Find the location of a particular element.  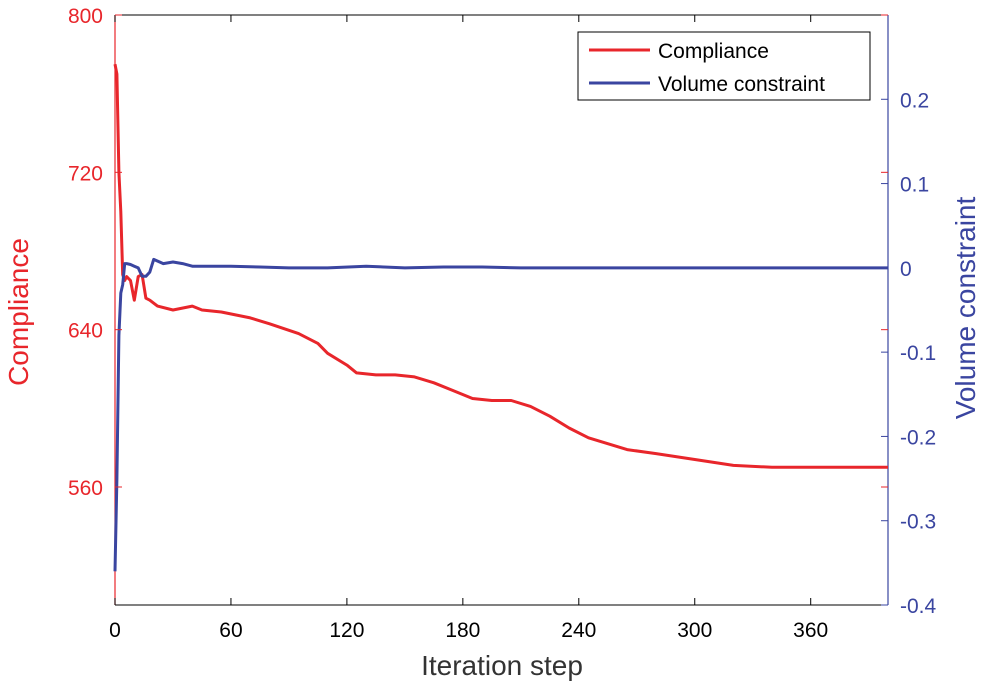

right-tick-label: -0.3 is located at coordinates (918, 522).